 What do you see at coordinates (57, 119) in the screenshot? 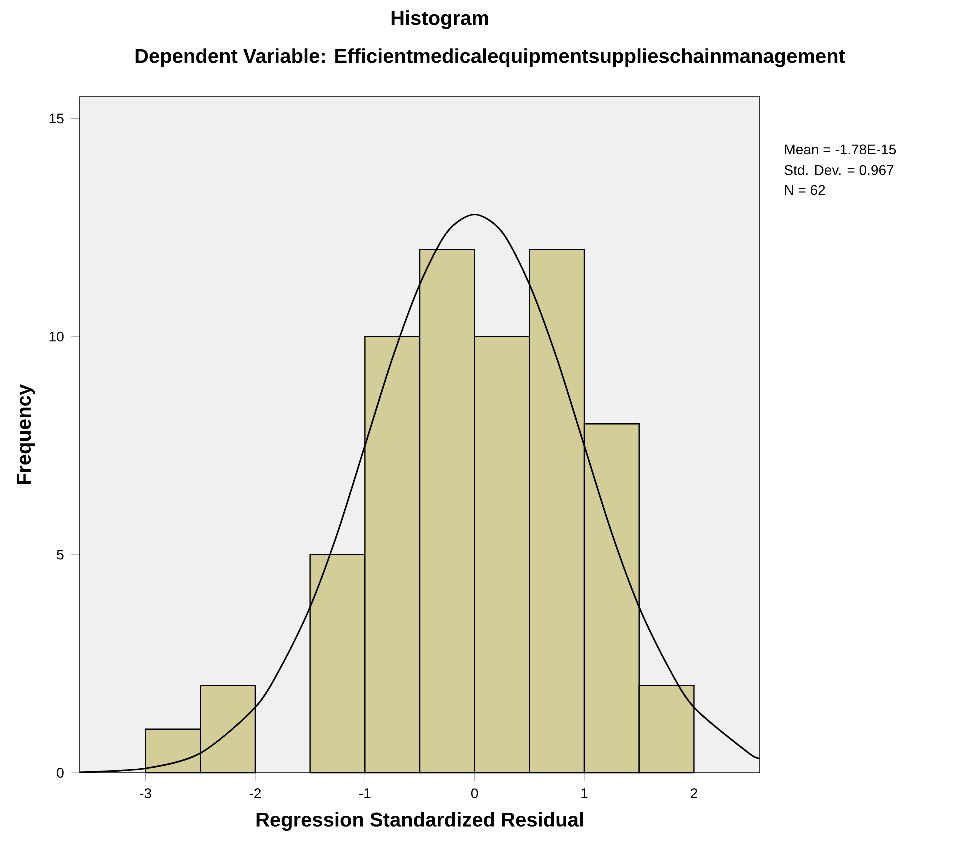
I see `y-tick-label: 15` at bounding box center [57, 119].